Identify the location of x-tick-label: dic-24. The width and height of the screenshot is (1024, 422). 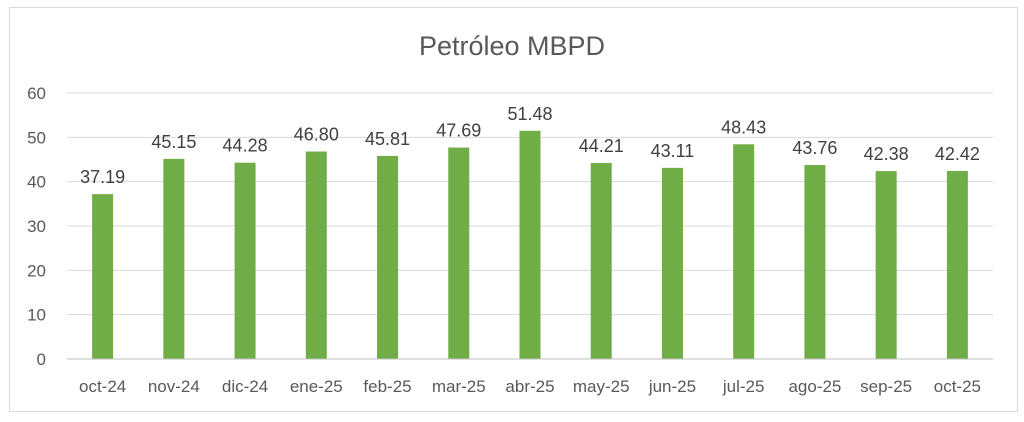
(245, 386).